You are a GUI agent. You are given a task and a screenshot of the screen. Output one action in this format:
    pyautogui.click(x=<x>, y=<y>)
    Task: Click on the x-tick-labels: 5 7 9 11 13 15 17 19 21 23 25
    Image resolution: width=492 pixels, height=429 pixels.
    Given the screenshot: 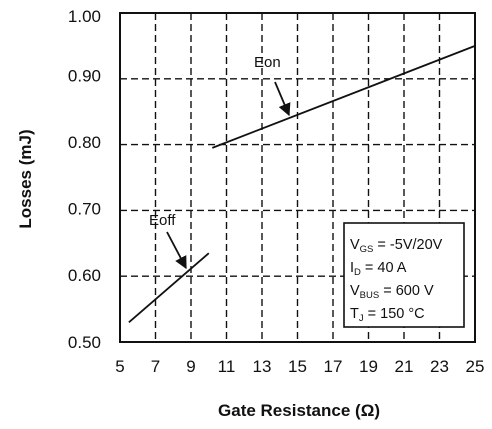 What is the action you would take?
    pyautogui.click(x=299, y=366)
    